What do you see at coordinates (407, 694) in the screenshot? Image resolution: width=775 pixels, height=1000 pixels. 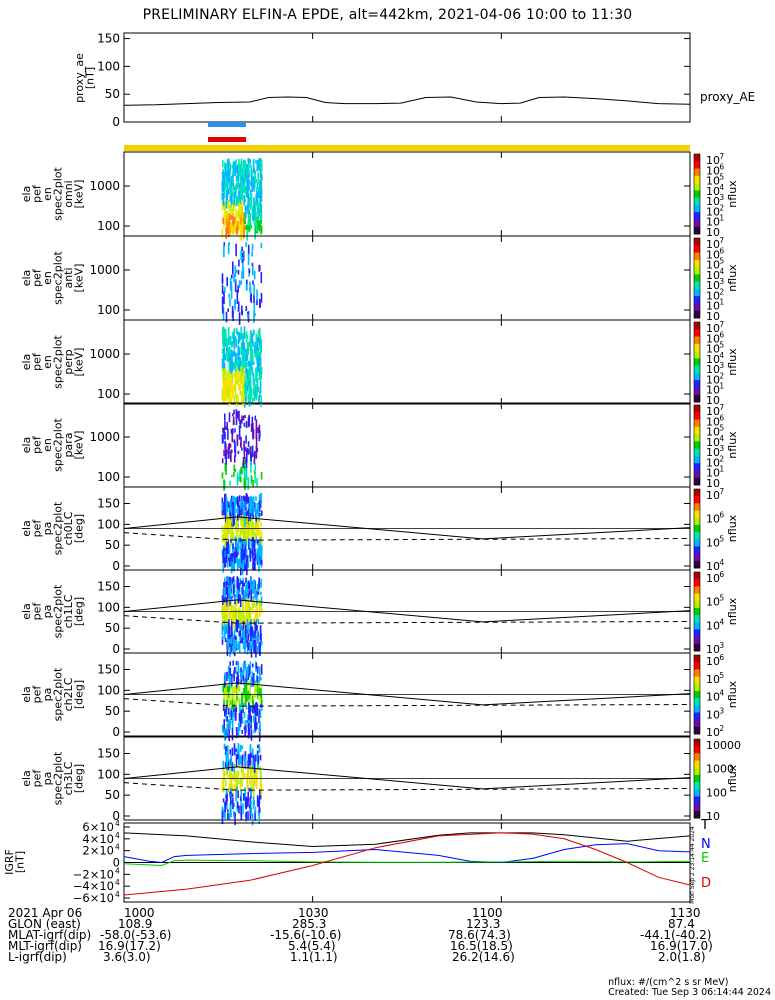 I see `loss-cone-line` at bounding box center [407, 694].